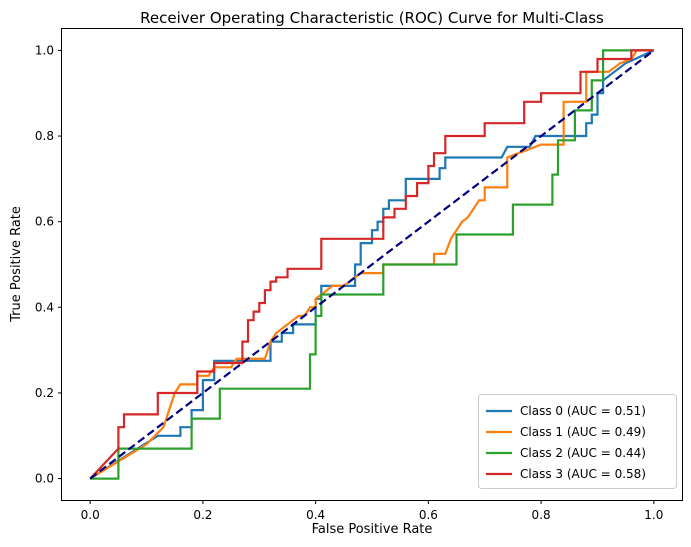 The image size is (691, 547). What do you see at coordinates (44, 479) in the screenshot?
I see `y-tick-label: 0.0` at bounding box center [44, 479].